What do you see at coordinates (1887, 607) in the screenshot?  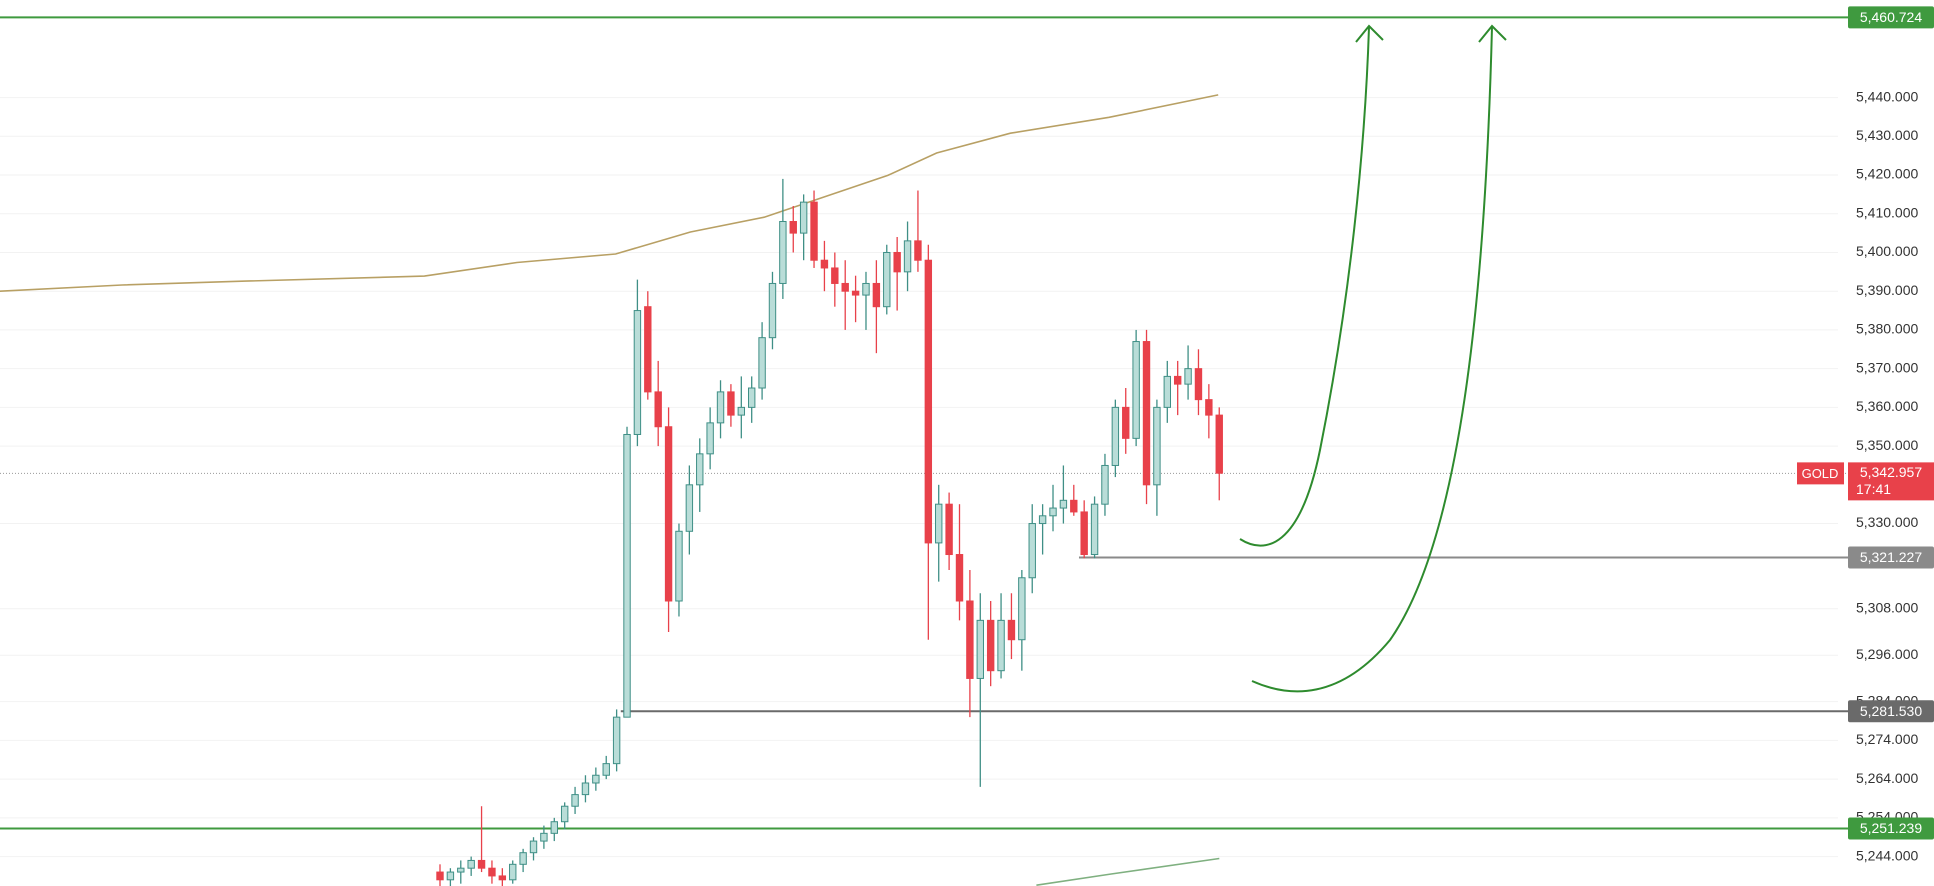 I see `y-tick-label: 5,308.000` at bounding box center [1887, 607].